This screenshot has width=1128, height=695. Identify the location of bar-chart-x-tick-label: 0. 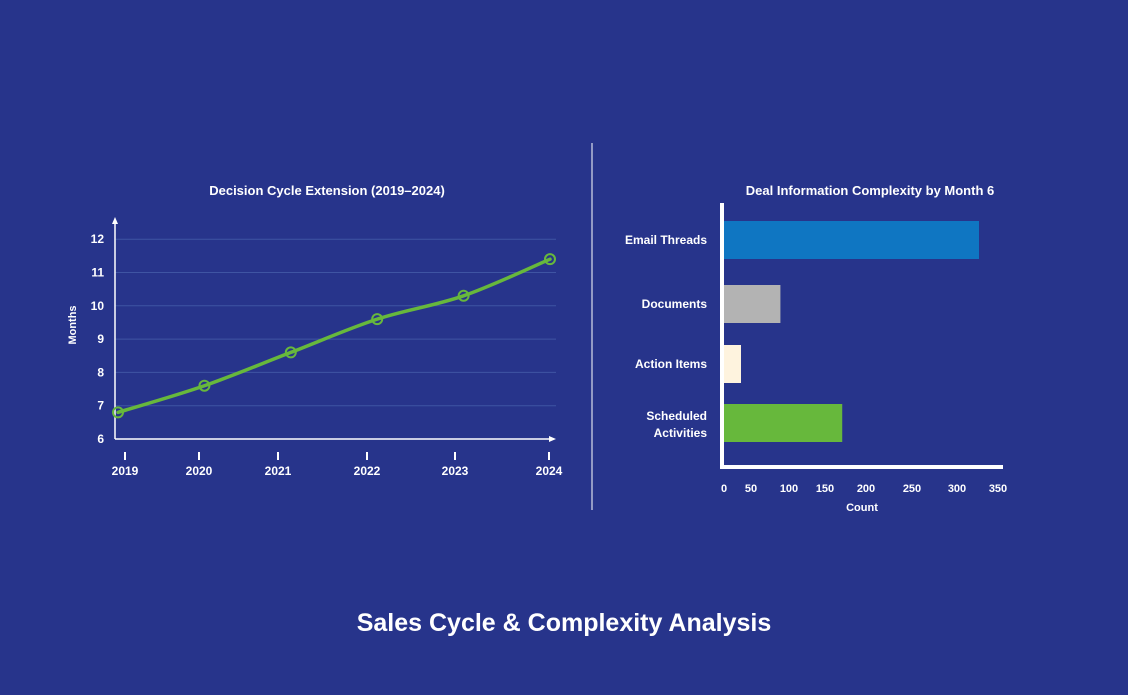
(724, 489).